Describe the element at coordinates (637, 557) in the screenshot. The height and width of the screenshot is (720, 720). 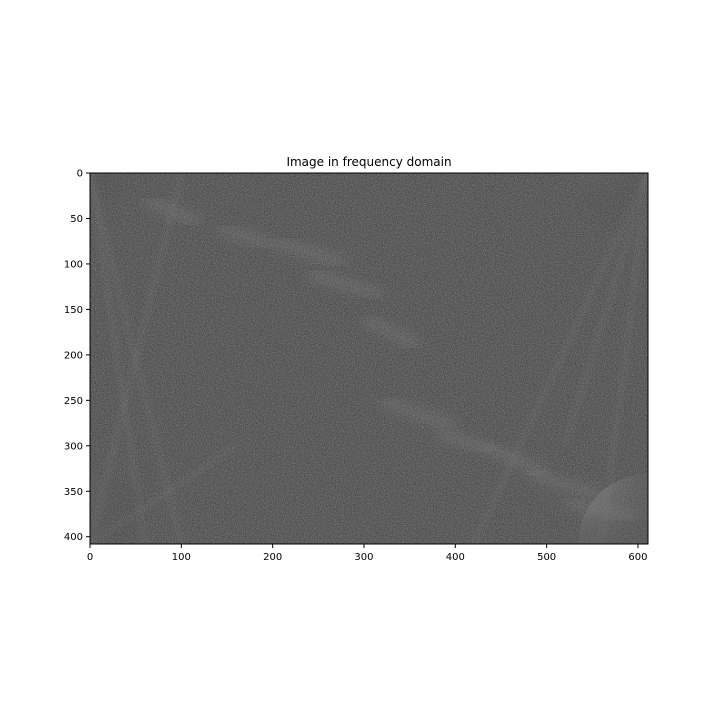
I see `x-tick-label: 600` at that location.